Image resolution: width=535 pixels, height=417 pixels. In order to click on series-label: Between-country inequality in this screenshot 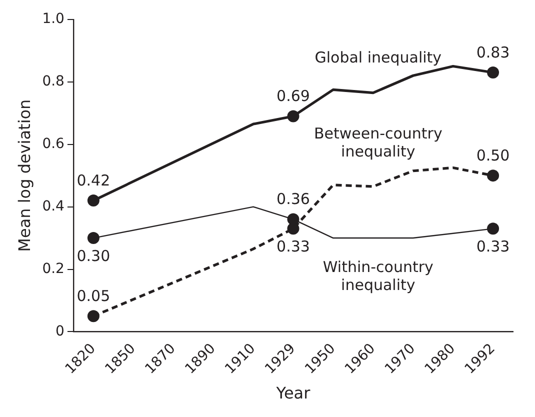, I will do `click(378, 142)`.